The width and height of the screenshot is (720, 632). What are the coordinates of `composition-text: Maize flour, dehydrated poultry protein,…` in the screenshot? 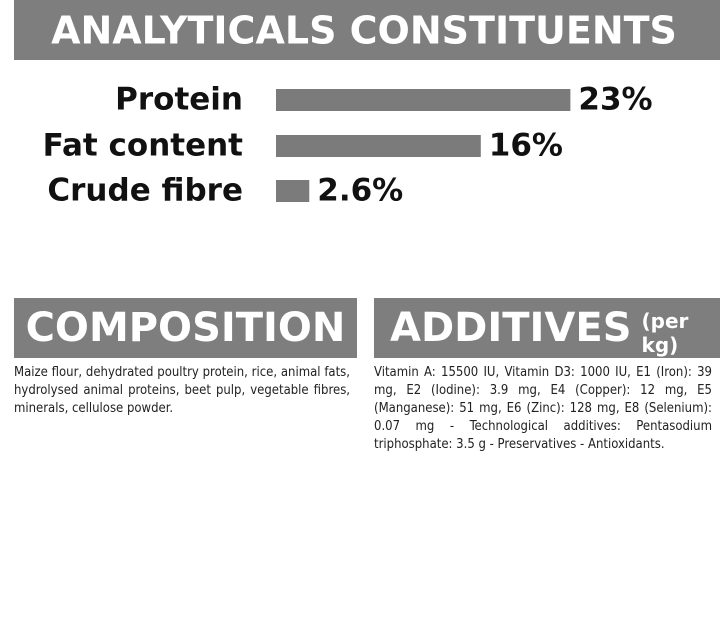 It's located at (182, 390).